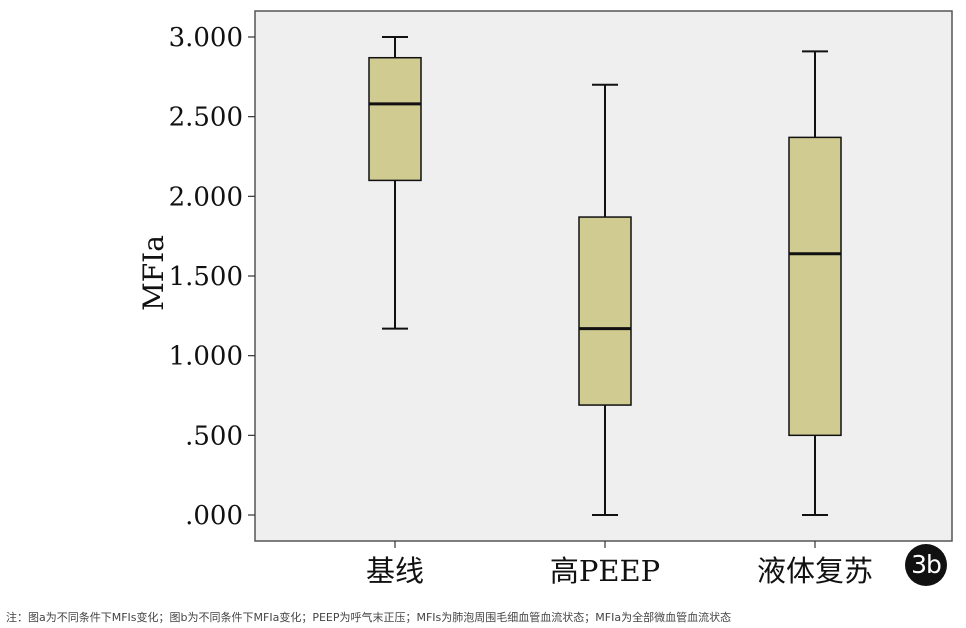 The image size is (966, 628). Describe the element at coordinates (206, 277) in the screenshot. I see `y-tick-label: 1.500` at that location.